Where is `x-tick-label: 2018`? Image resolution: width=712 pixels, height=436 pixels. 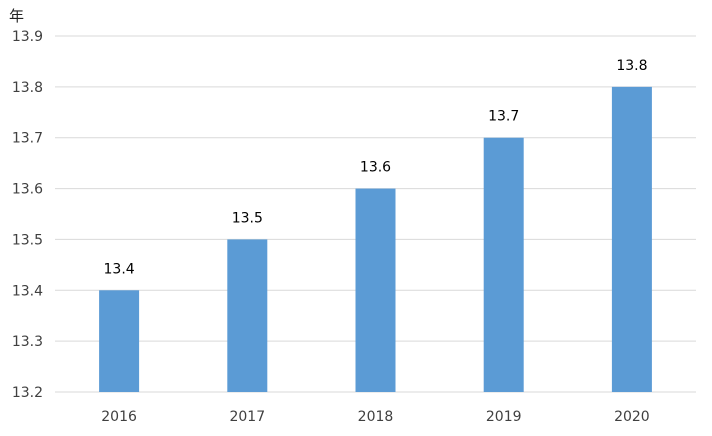
x-tick-label: 2018 is located at coordinates (376, 417).